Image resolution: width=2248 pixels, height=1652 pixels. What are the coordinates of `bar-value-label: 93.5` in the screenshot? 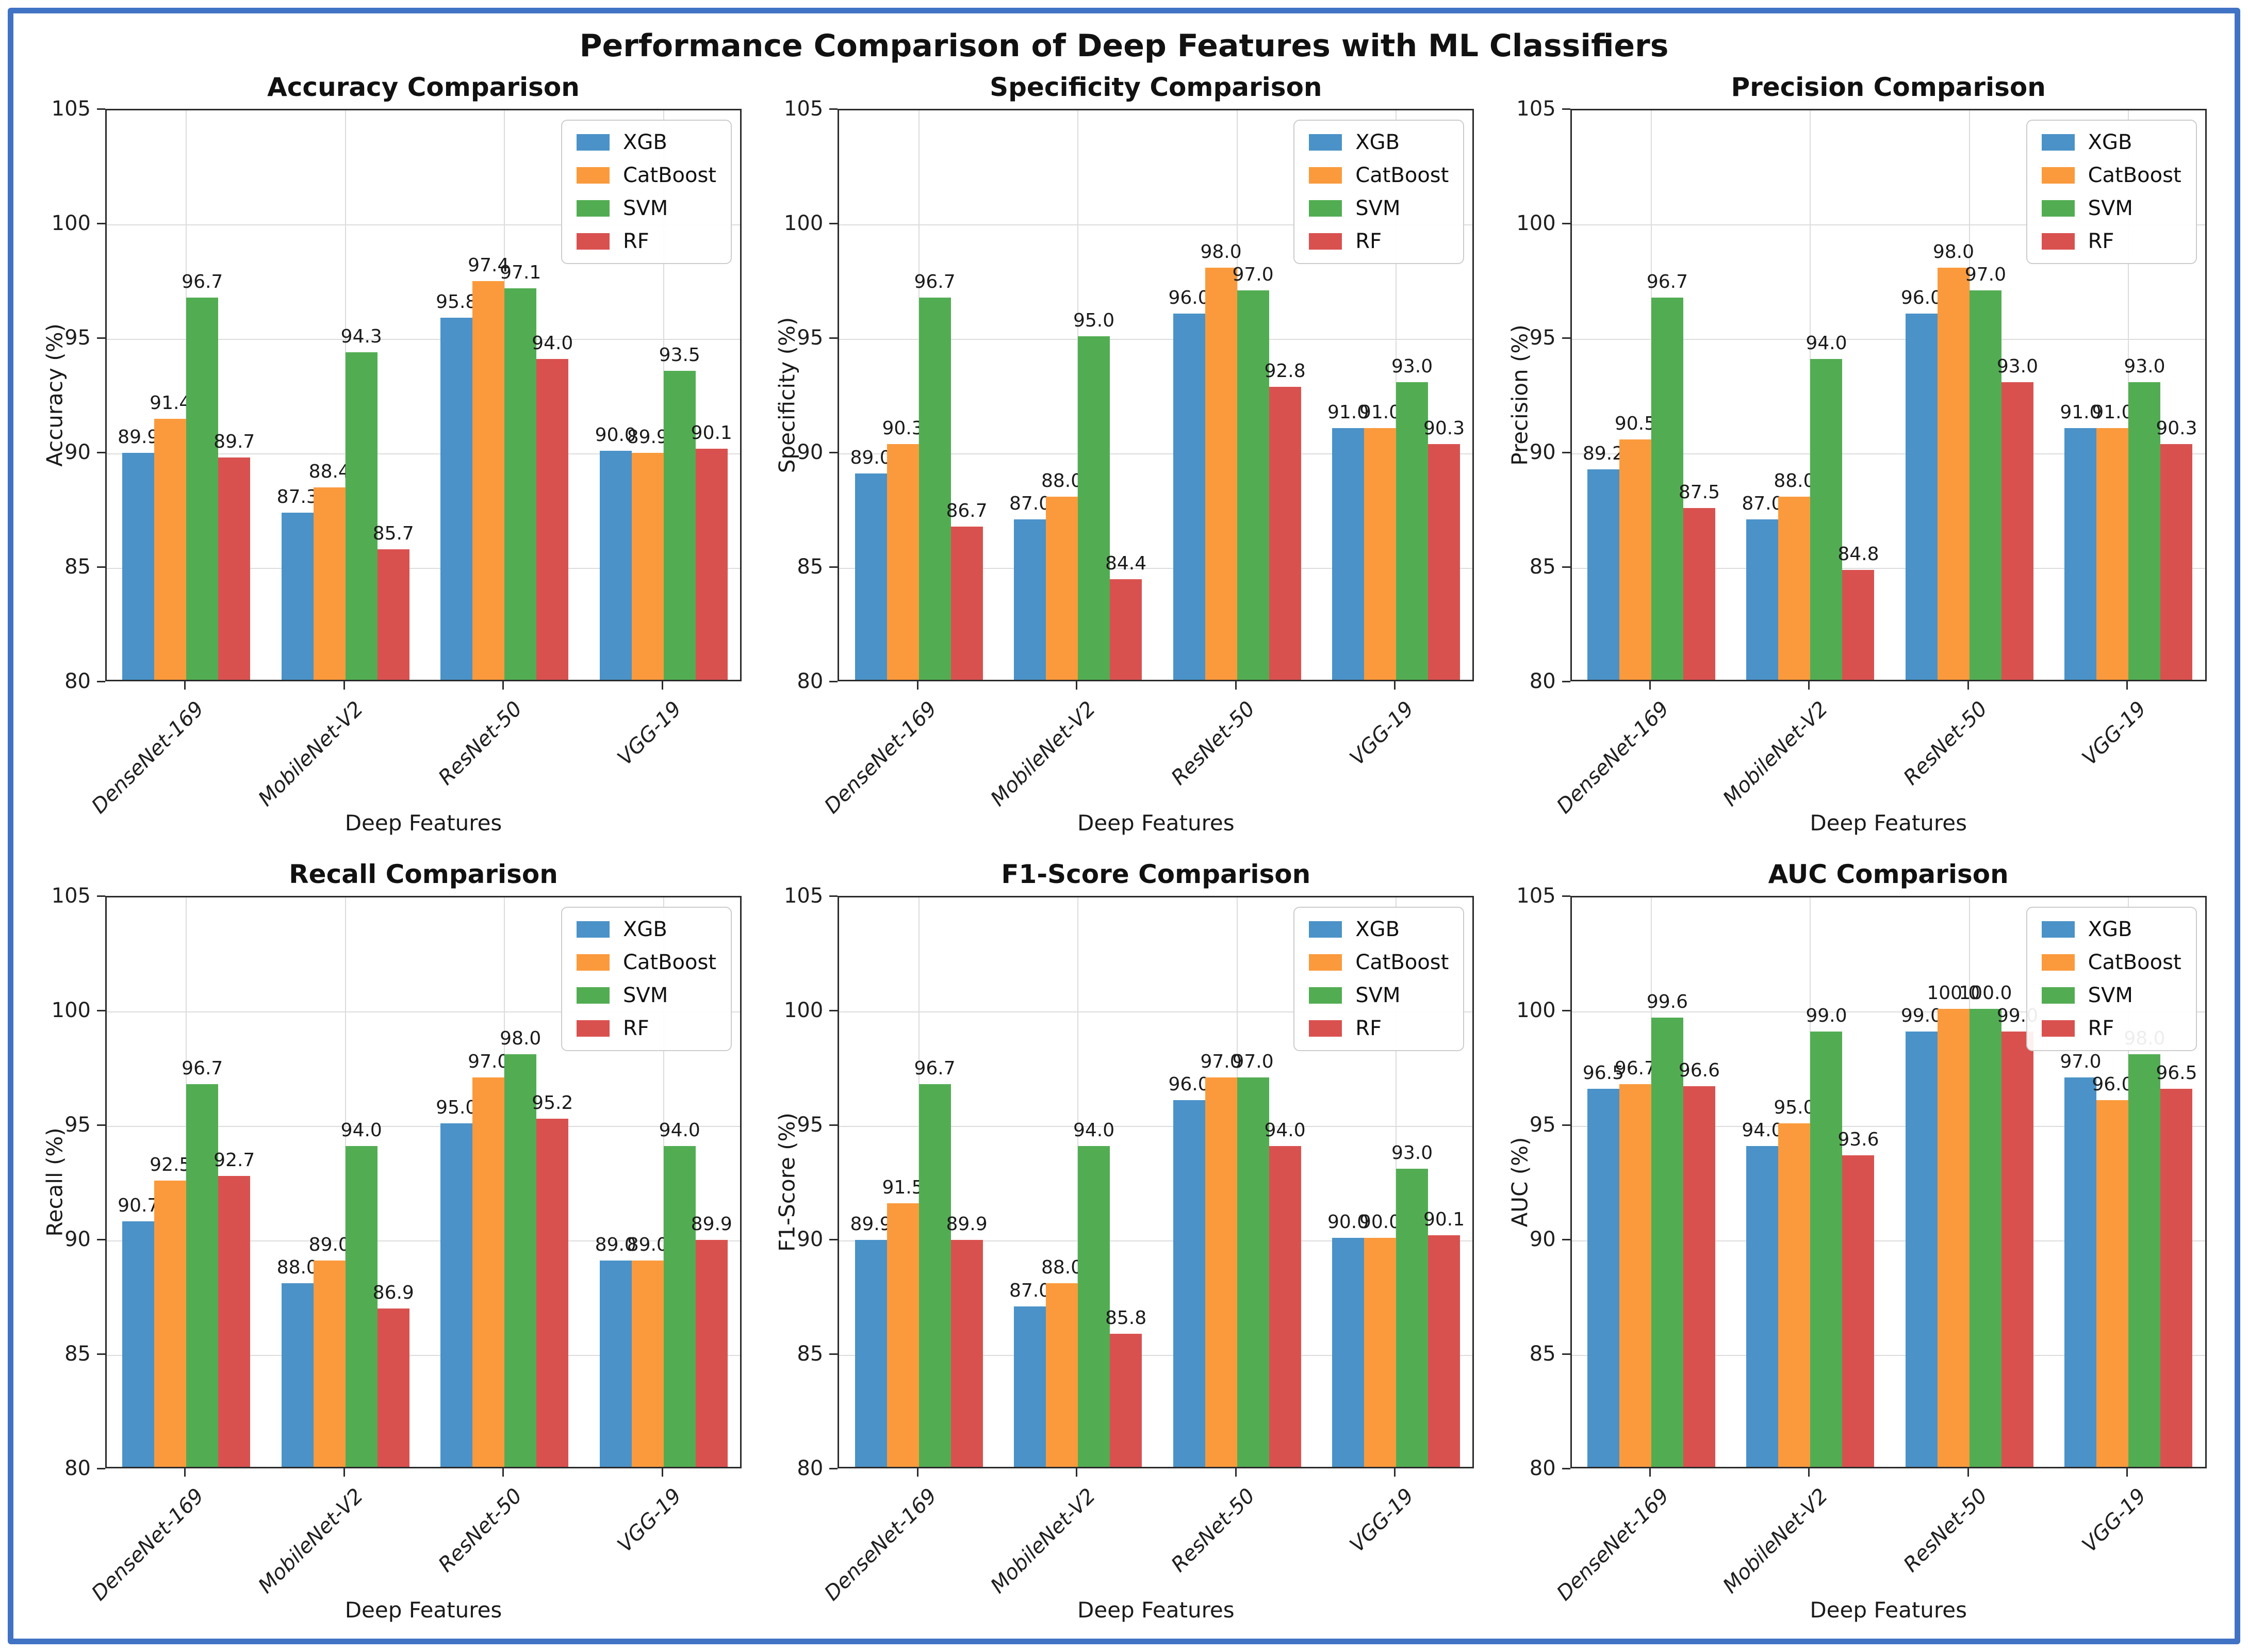 It's located at (680, 355).